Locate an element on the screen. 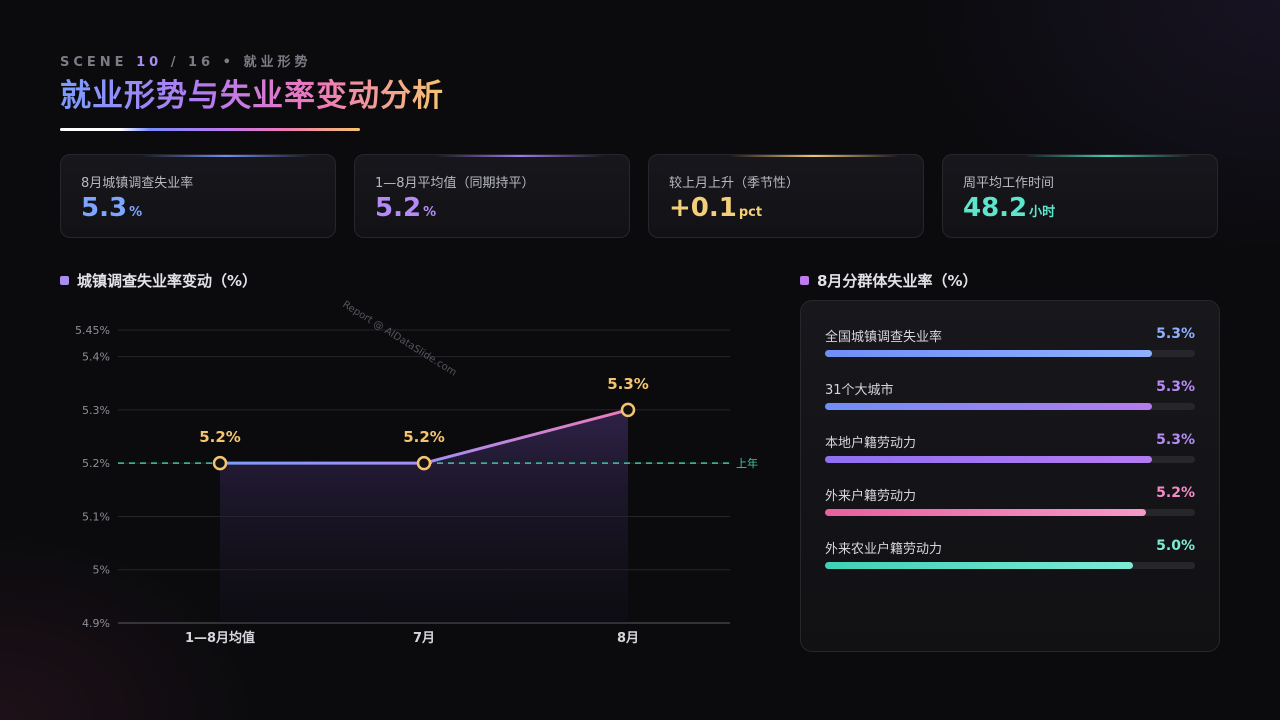 The height and width of the screenshot is (720, 1280). kpi-value: 5.3% is located at coordinates (111, 208).